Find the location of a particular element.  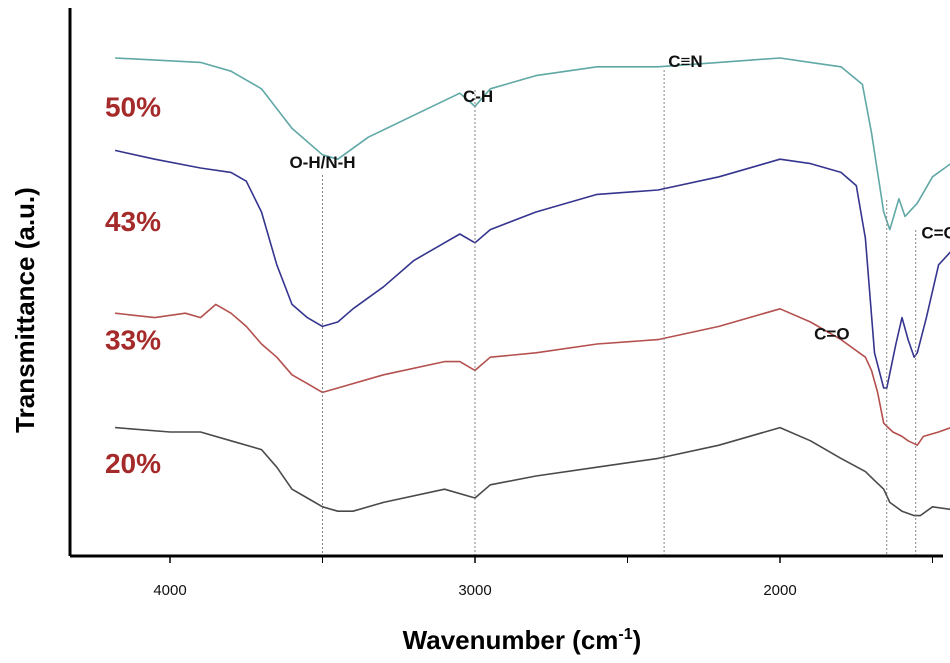

band-label-2: O-H/N-H is located at coordinates (322, 162).